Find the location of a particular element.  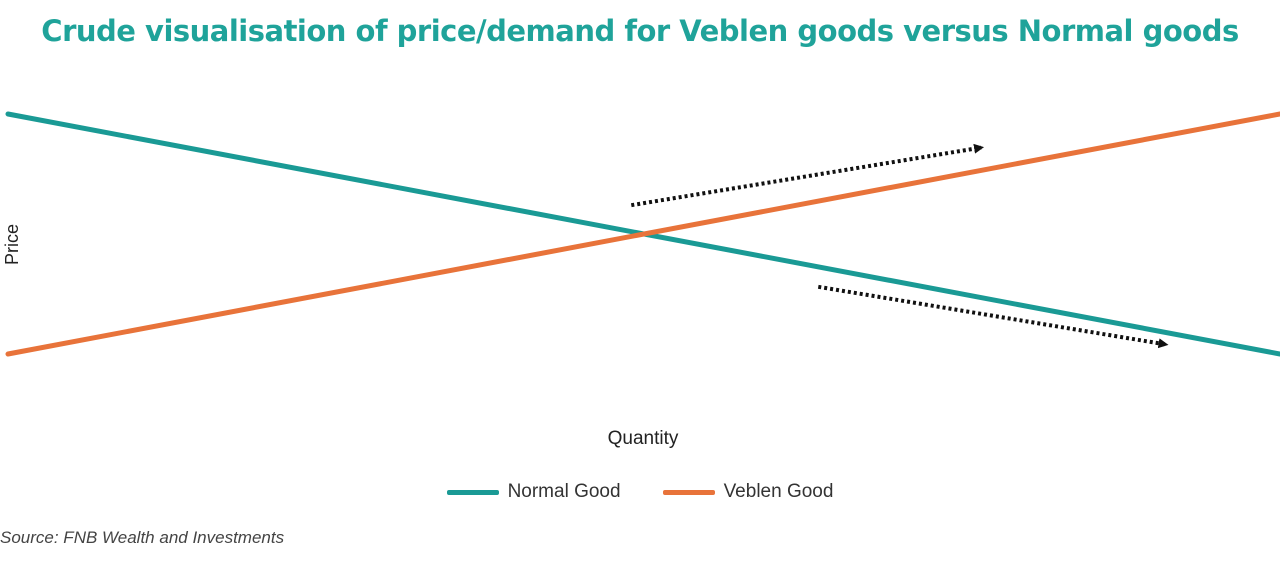

legend: Normal Good Veblen Good is located at coordinates (640, 492).